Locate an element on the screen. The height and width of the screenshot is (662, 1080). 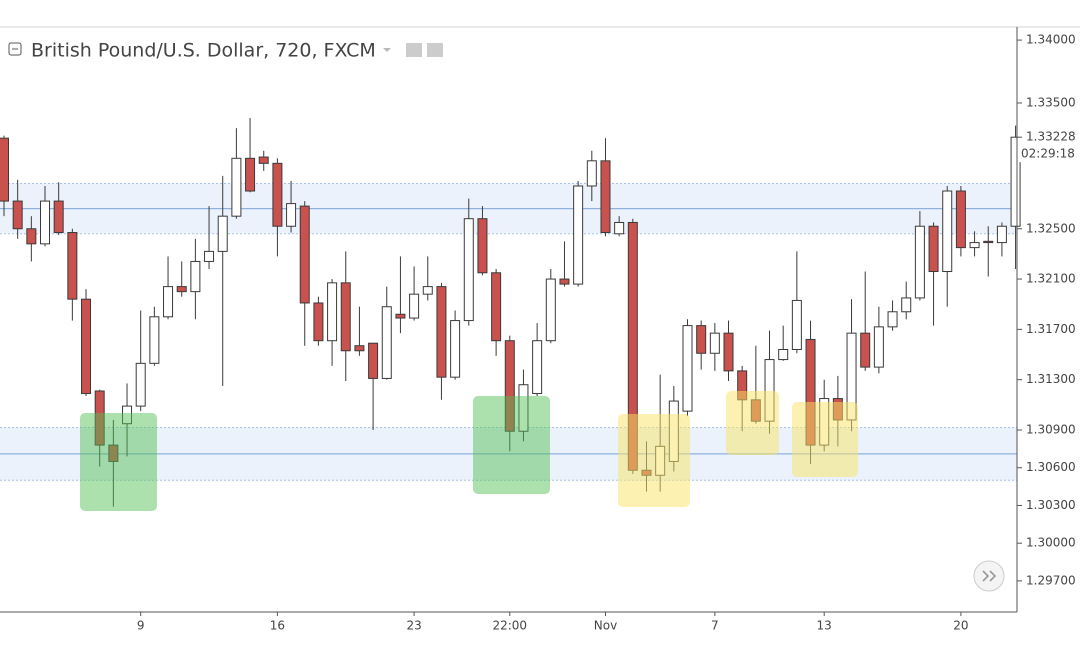
last-price-box is located at coordinates (1049, 145).